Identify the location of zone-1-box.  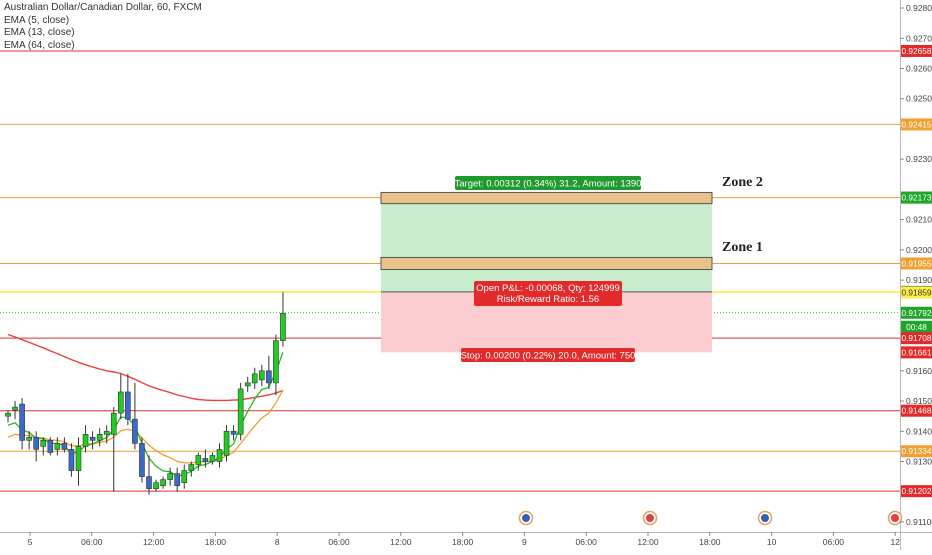
(546, 263).